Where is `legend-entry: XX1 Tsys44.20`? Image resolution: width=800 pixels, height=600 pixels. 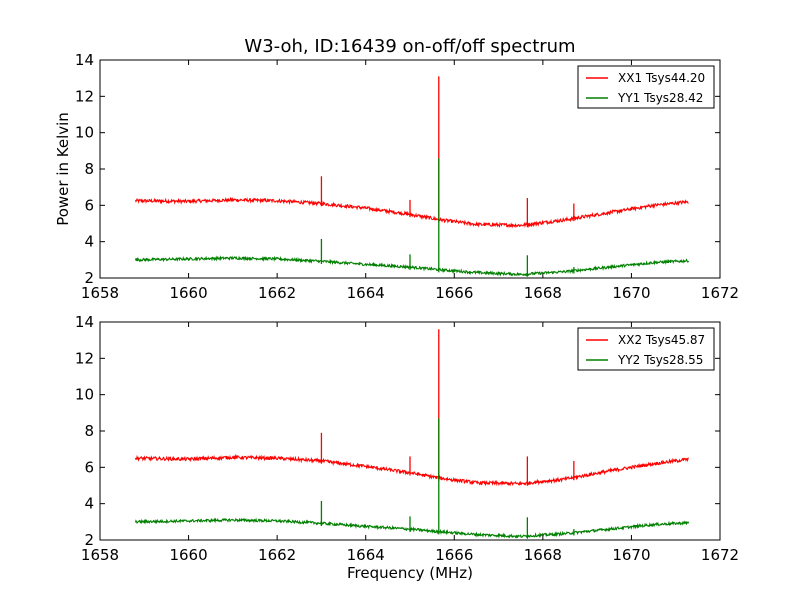 legend-entry: XX1 Tsys44.20 is located at coordinates (661, 78).